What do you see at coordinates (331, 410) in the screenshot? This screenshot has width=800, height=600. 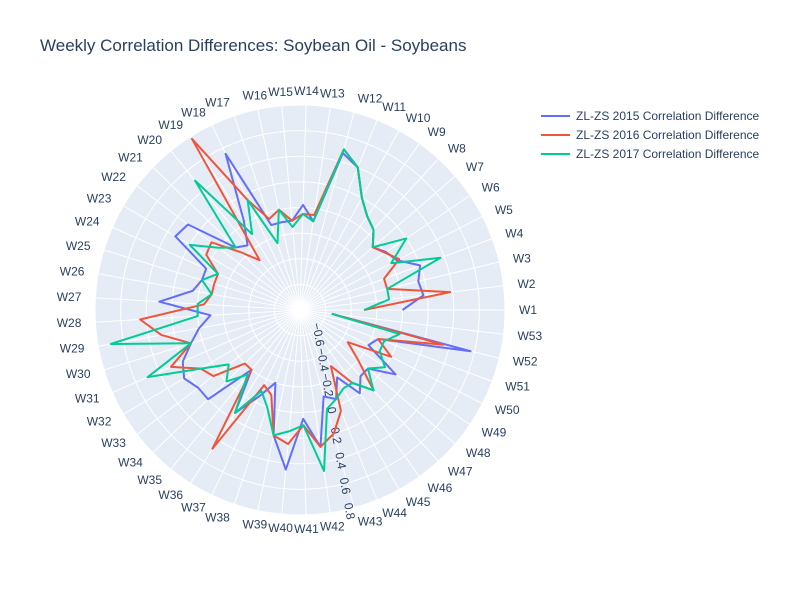 I see `radial-tick-label: 0` at bounding box center [331, 410].